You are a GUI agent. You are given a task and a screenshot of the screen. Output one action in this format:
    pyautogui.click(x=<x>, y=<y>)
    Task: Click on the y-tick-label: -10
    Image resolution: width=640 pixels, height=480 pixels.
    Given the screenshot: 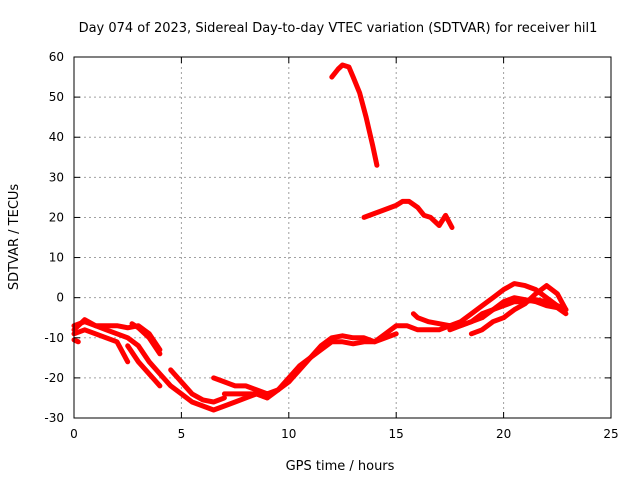 What is the action you would take?
    pyautogui.click(x=54, y=338)
    